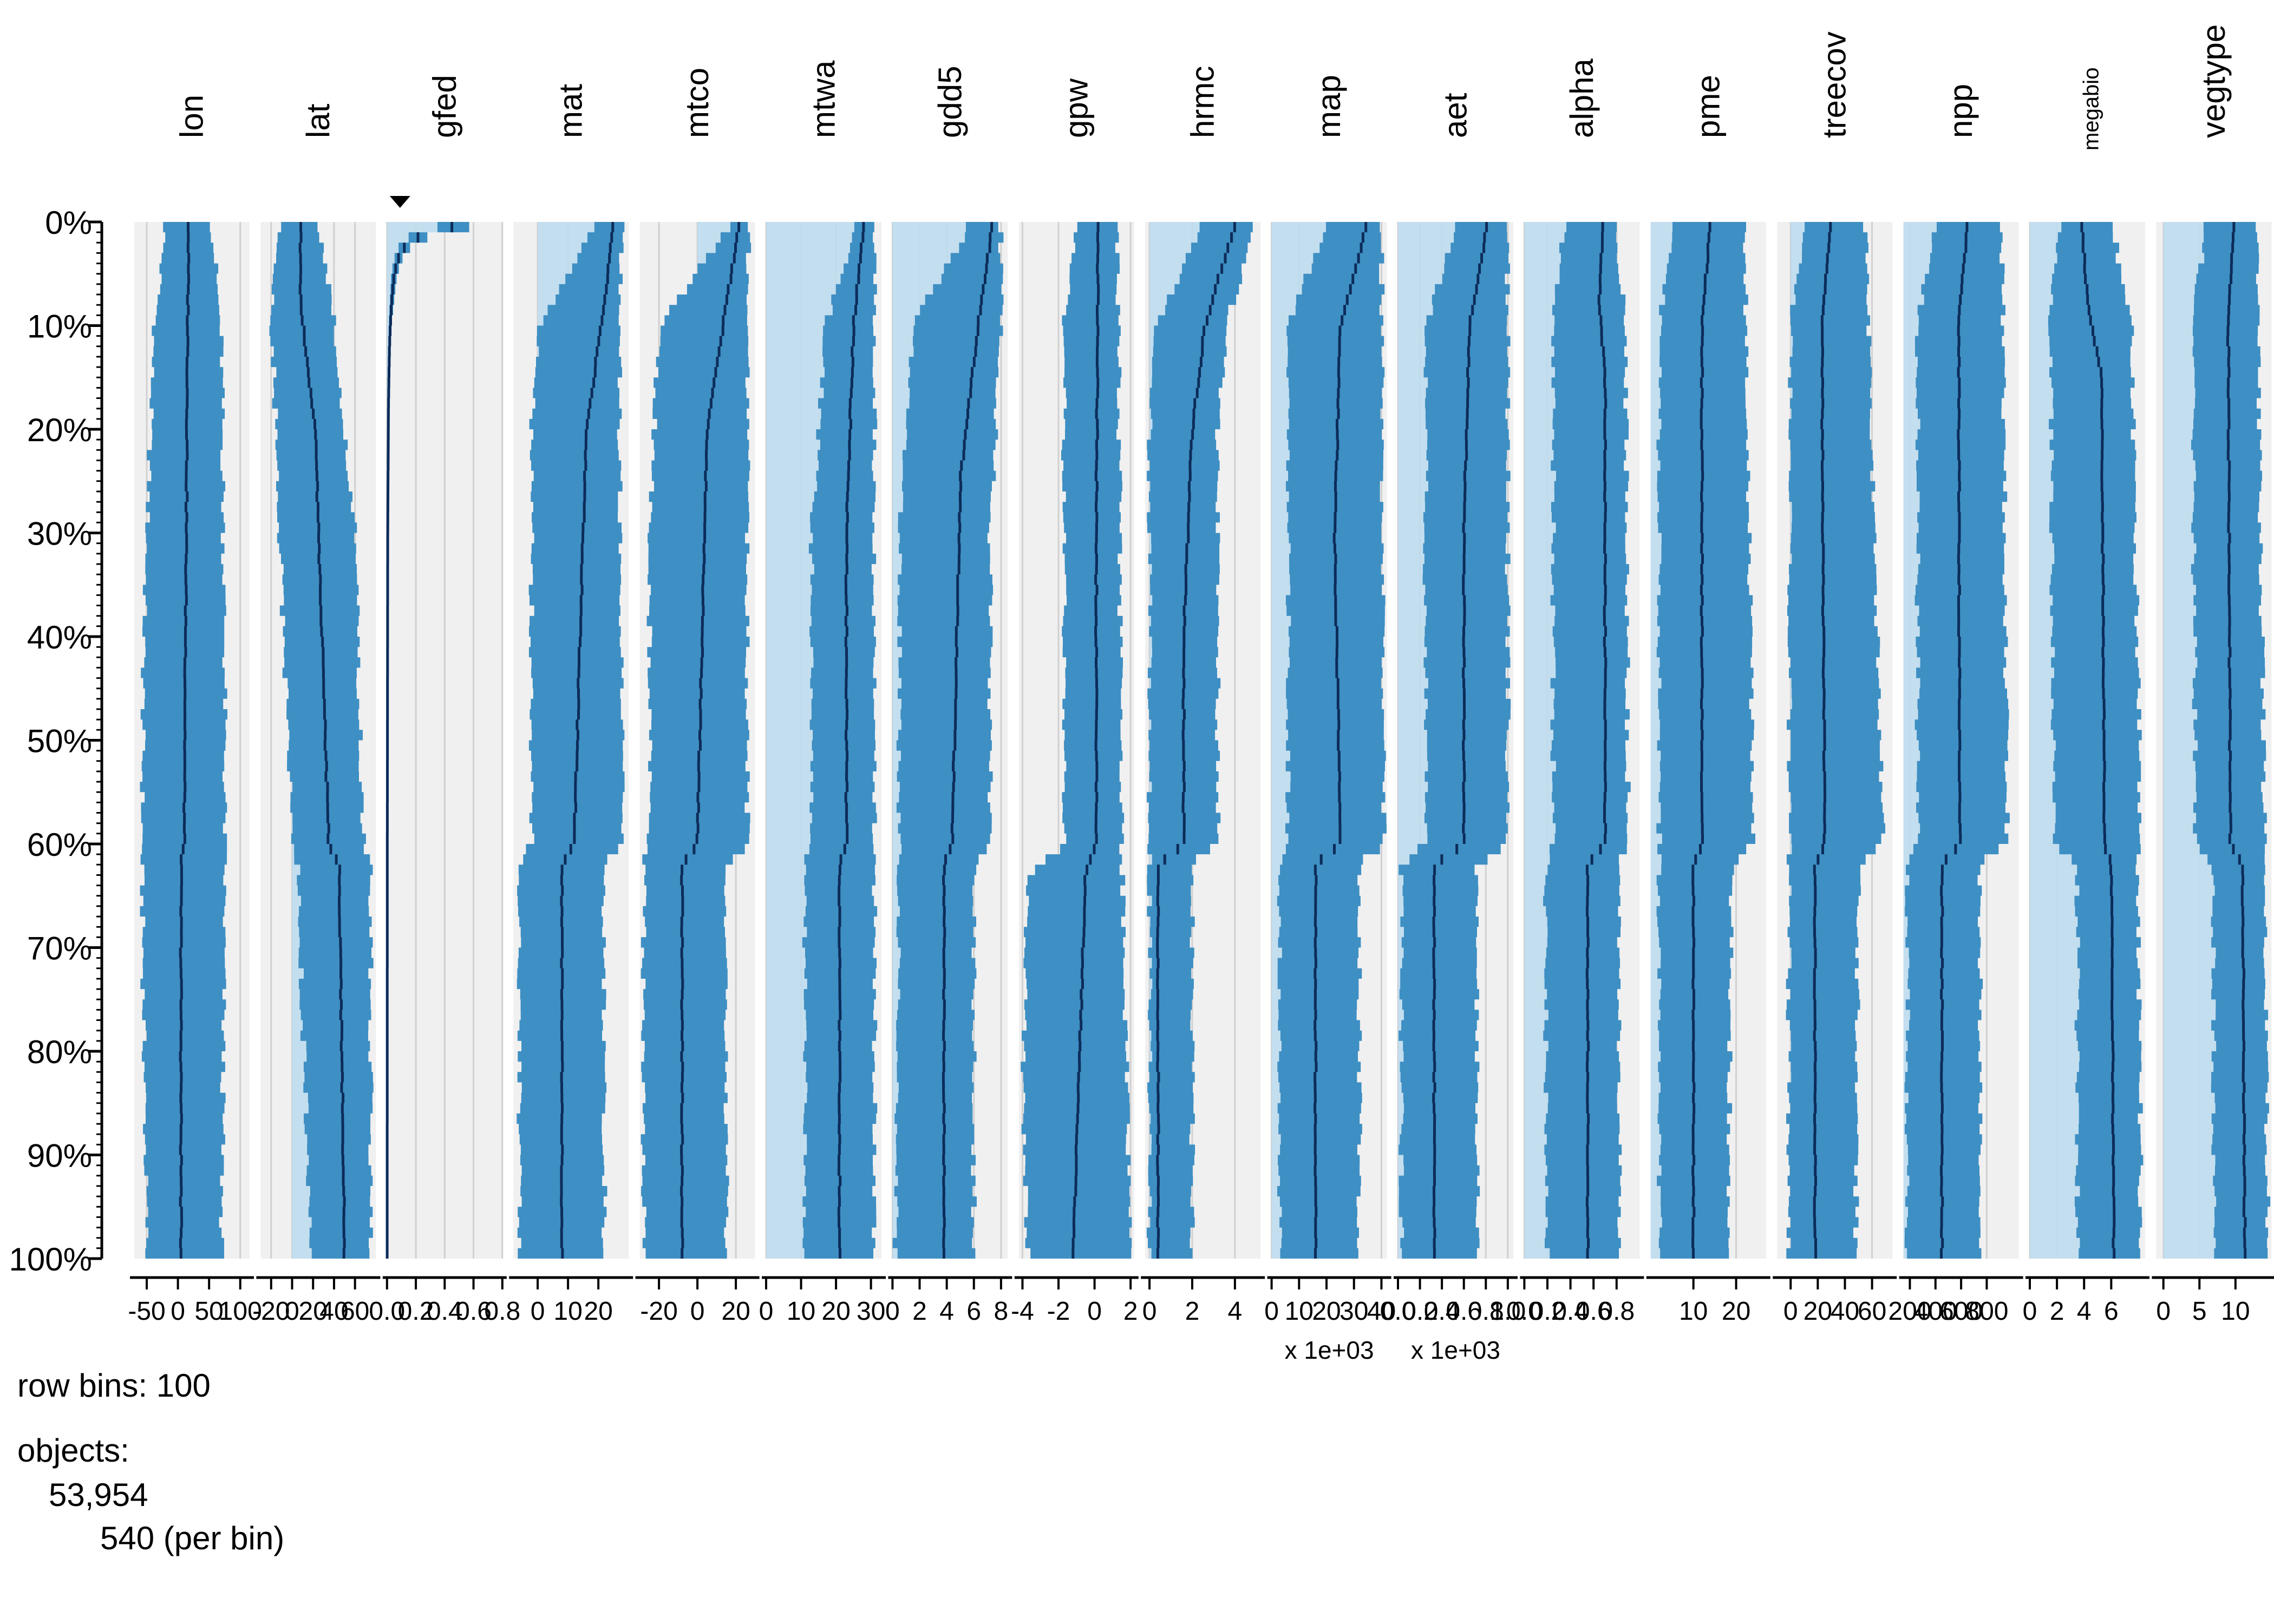 This screenshot has height=1624, width=2274. What do you see at coordinates (1023, 1311) in the screenshot?
I see `x-tick-label: -4` at bounding box center [1023, 1311].